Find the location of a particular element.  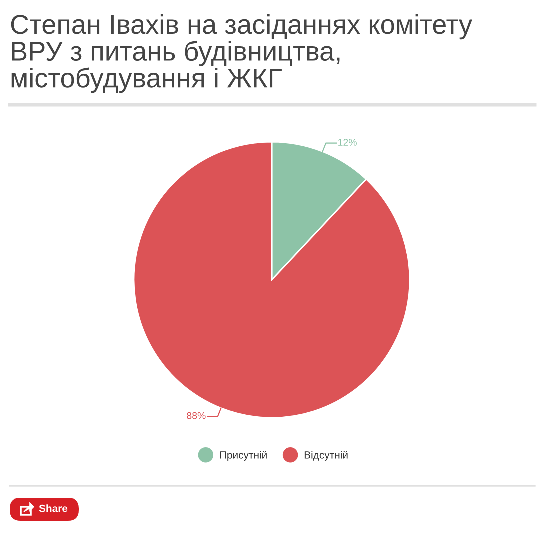

data-label: 12% is located at coordinates (347, 142).